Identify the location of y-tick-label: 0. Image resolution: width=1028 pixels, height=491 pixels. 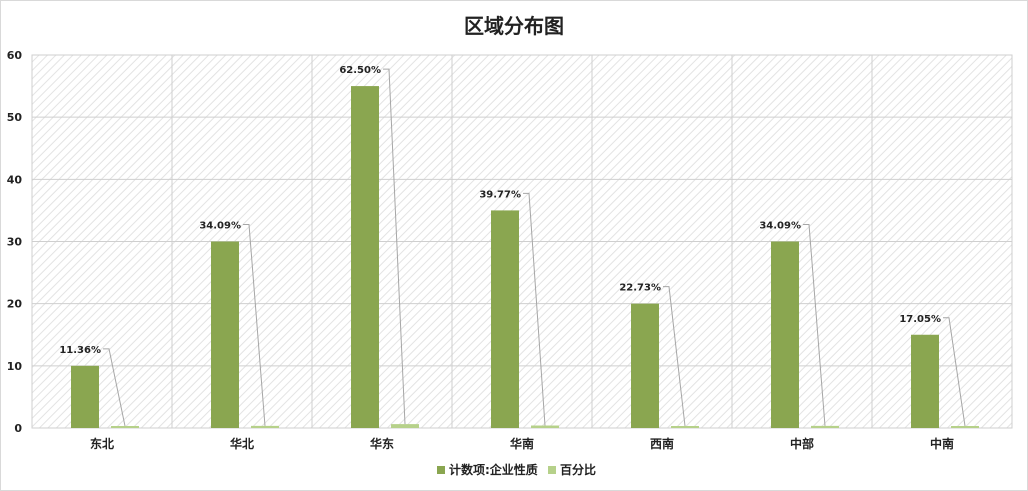
(18, 428).